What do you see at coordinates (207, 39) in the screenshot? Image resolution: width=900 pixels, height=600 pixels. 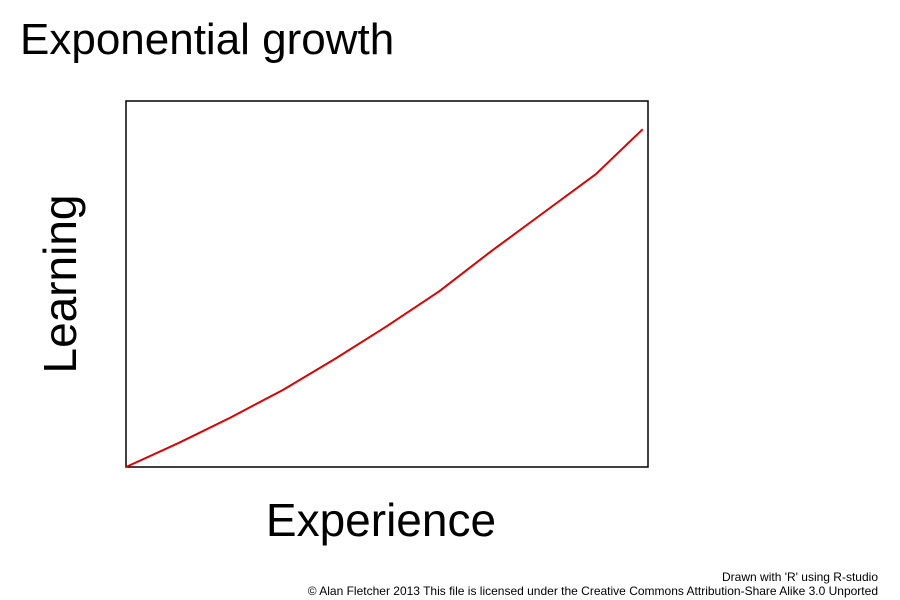 I see `chart-title: Exponential growth` at bounding box center [207, 39].